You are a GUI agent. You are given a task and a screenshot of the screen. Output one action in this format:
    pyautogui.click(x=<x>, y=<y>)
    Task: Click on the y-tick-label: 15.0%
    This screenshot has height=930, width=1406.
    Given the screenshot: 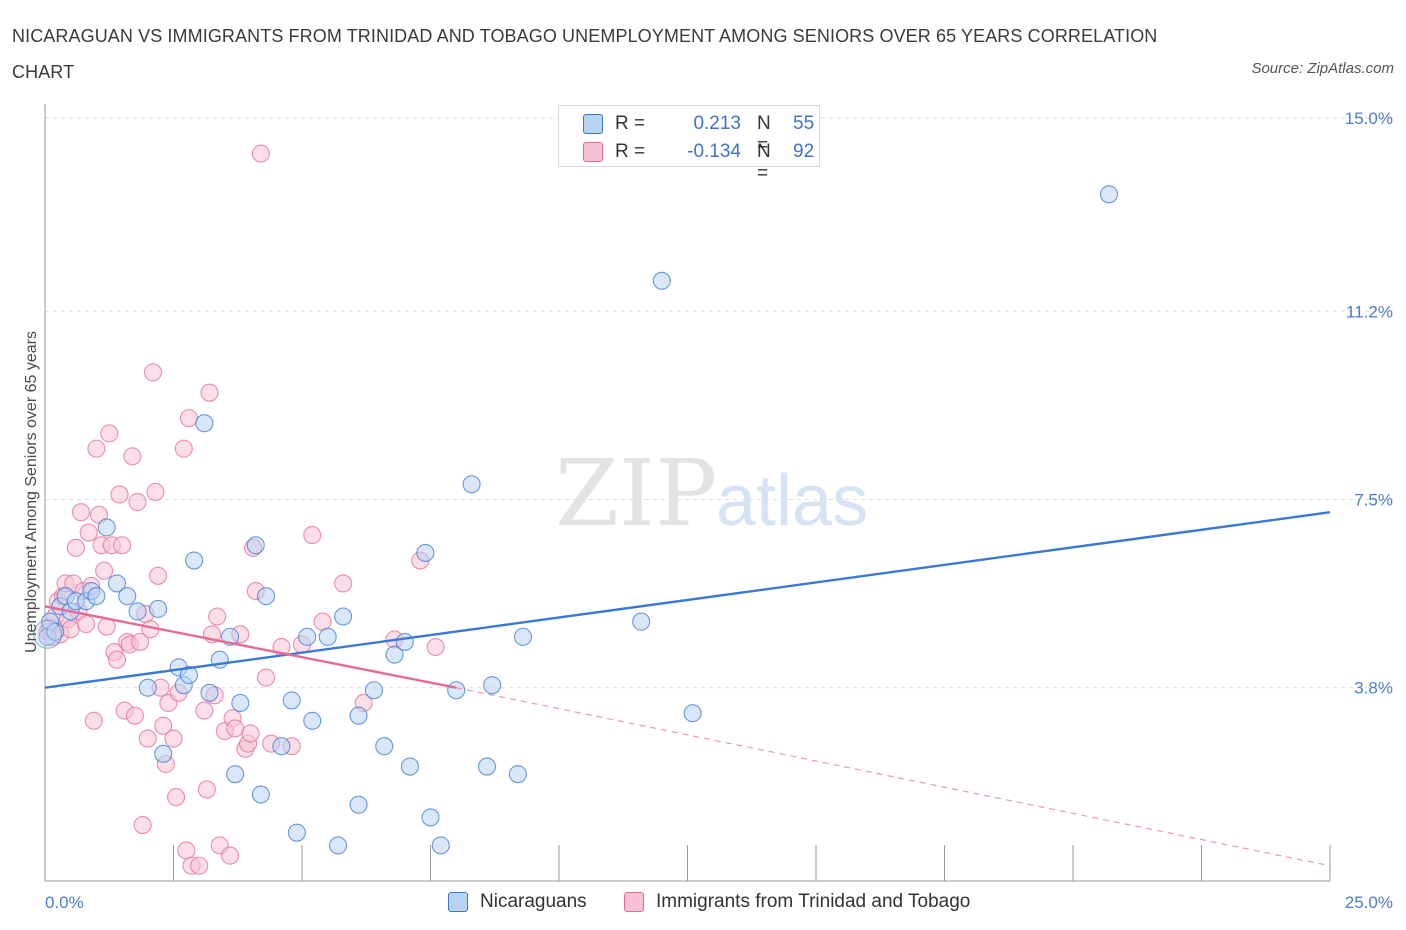 What is the action you would take?
    pyautogui.click(x=1369, y=118)
    